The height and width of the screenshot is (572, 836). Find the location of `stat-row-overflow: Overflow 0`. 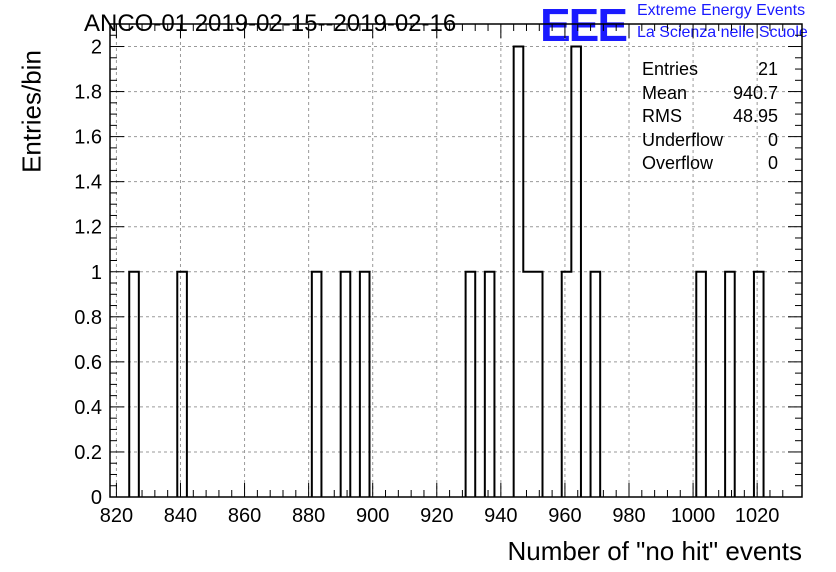

stat-row-overflow: Overflow 0 is located at coordinates (710, 164).